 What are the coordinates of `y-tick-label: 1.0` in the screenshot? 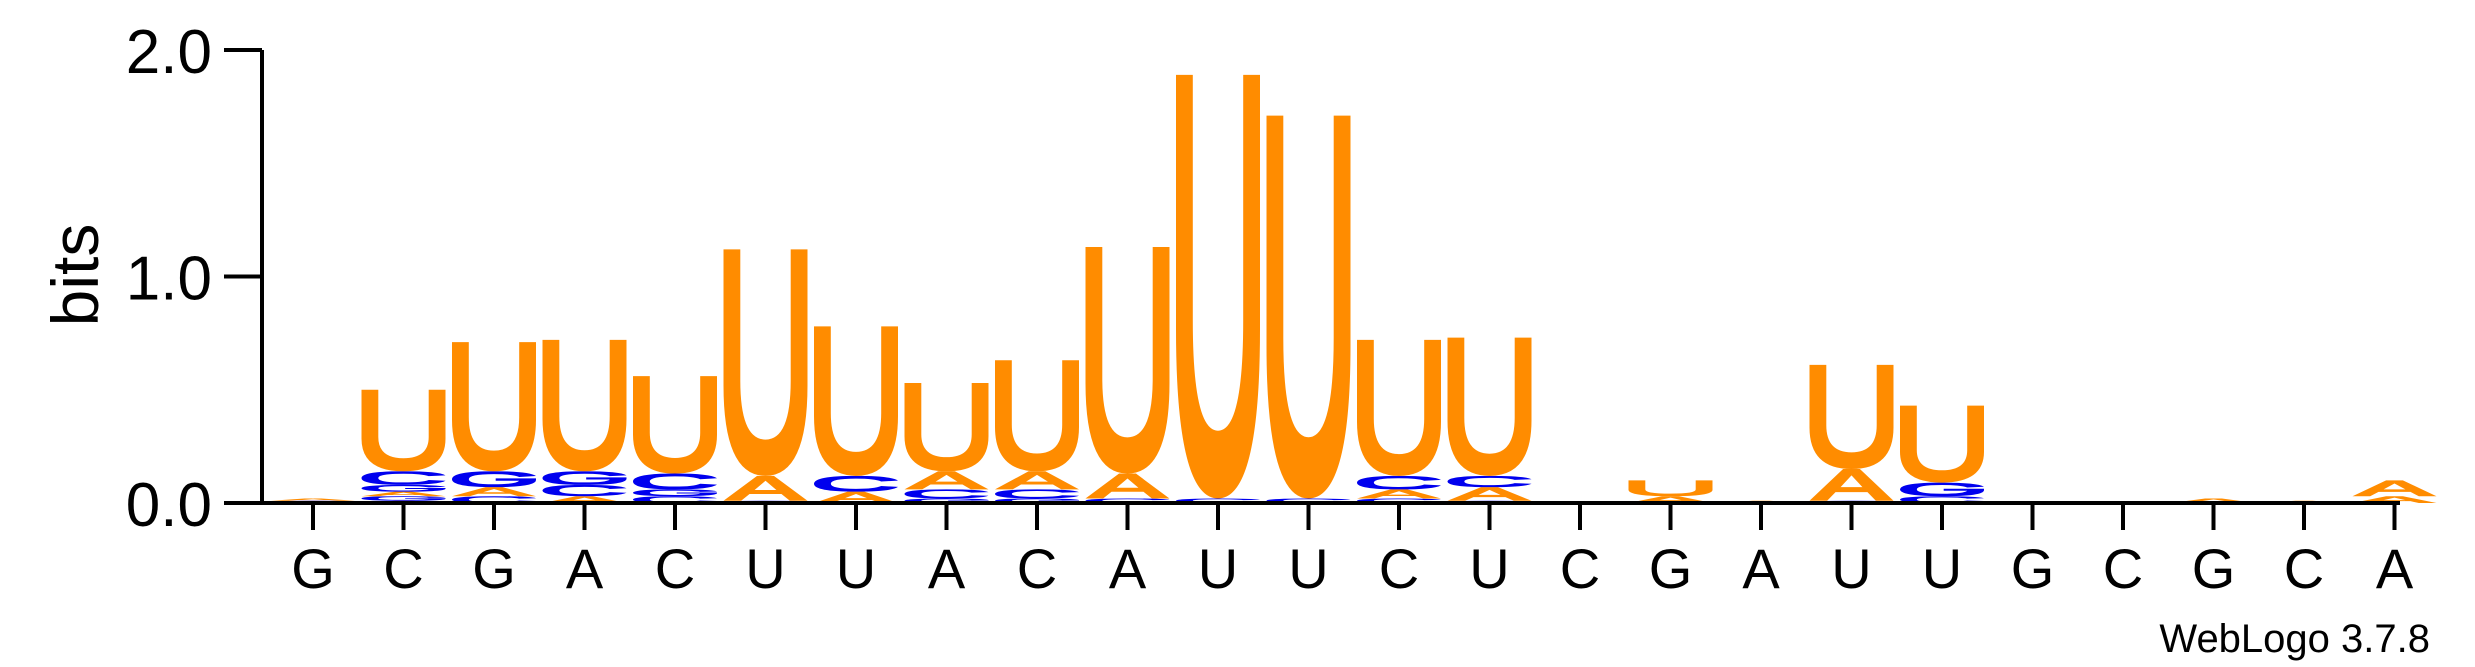 It's located at (169, 279).